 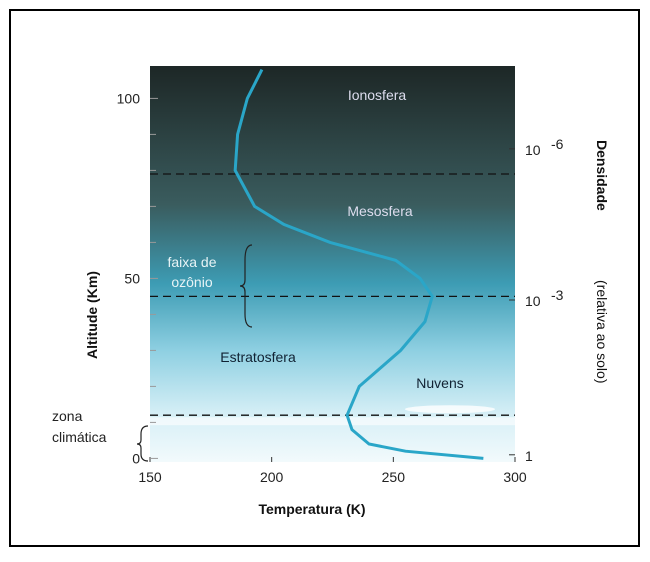 What do you see at coordinates (79, 437) in the screenshot?
I see `climate-label: climática` at bounding box center [79, 437].